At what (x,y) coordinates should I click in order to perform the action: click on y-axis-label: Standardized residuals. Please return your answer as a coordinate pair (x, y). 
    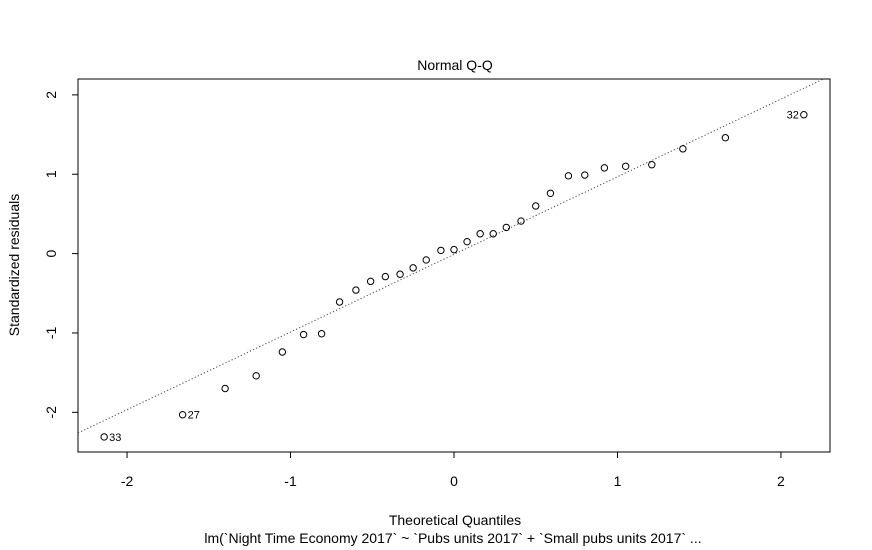
    Looking at the image, I should click on (14, 265).